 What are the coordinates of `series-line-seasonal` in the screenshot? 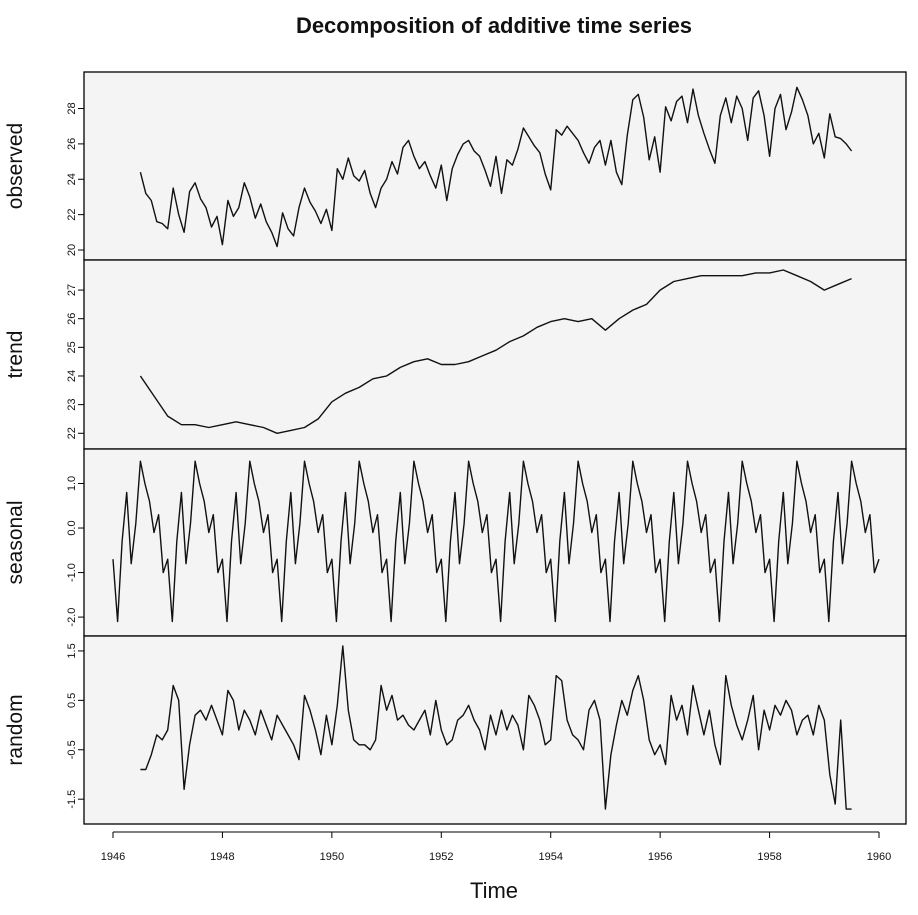 It's located at (496, 541).